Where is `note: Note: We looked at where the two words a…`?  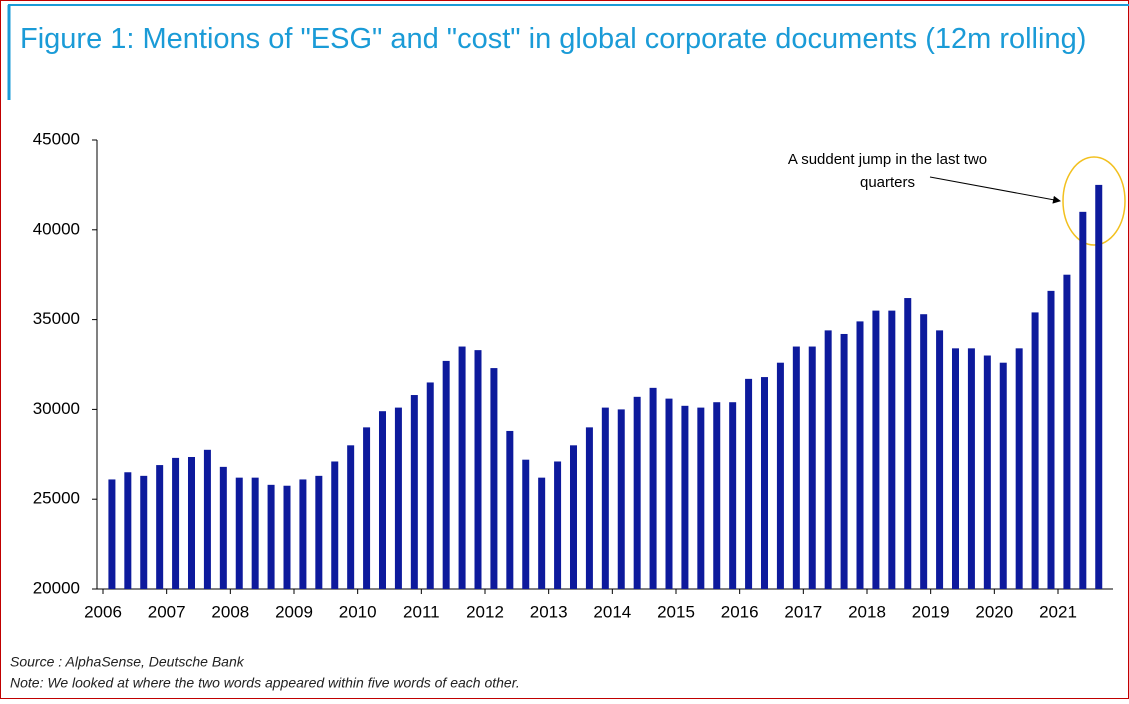
note: Note: We looked at where the two words a… is located at coordinates (265, 683).